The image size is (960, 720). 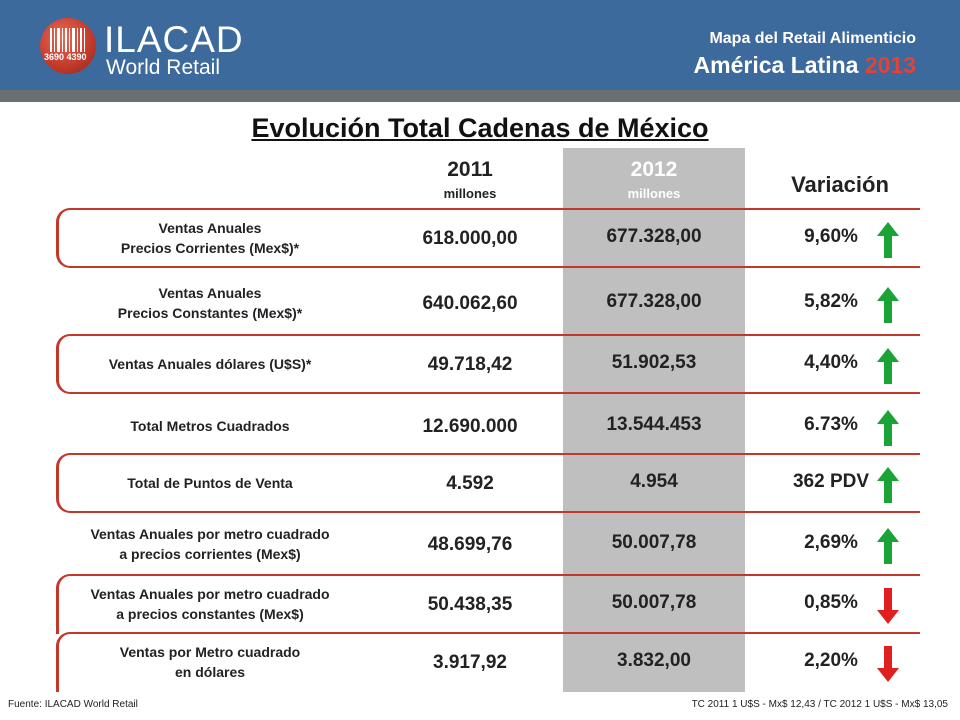 I want to click on header-year: 2013, so click(x=890, y=65).